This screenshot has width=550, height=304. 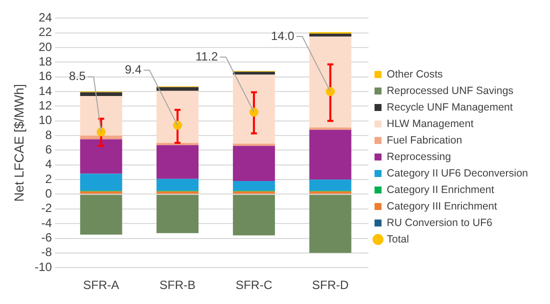 What do you see at coordinates (440, 190) in the screenshot?
I see `legend-label: Category II Enrichment` at bounding box center [440, 190].